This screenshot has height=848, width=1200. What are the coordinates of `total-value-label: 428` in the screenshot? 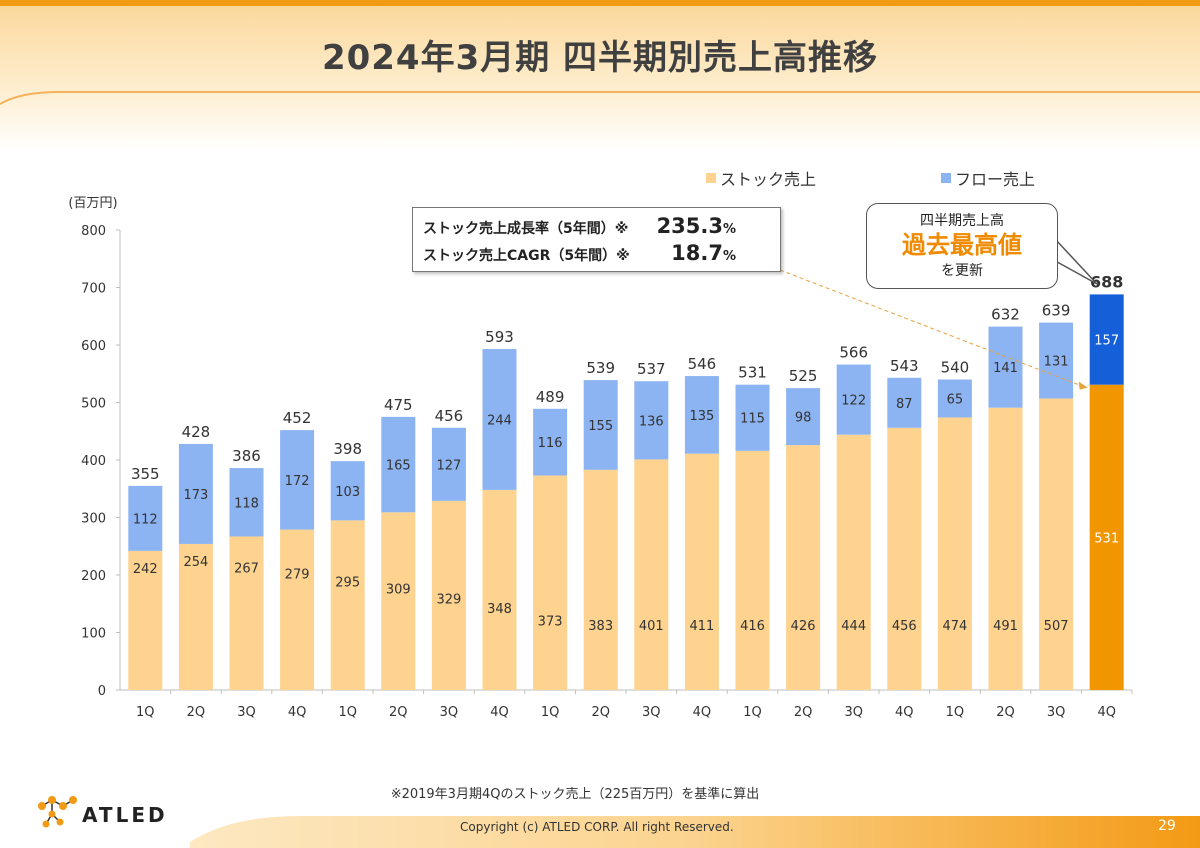 It's located at (196, 432).